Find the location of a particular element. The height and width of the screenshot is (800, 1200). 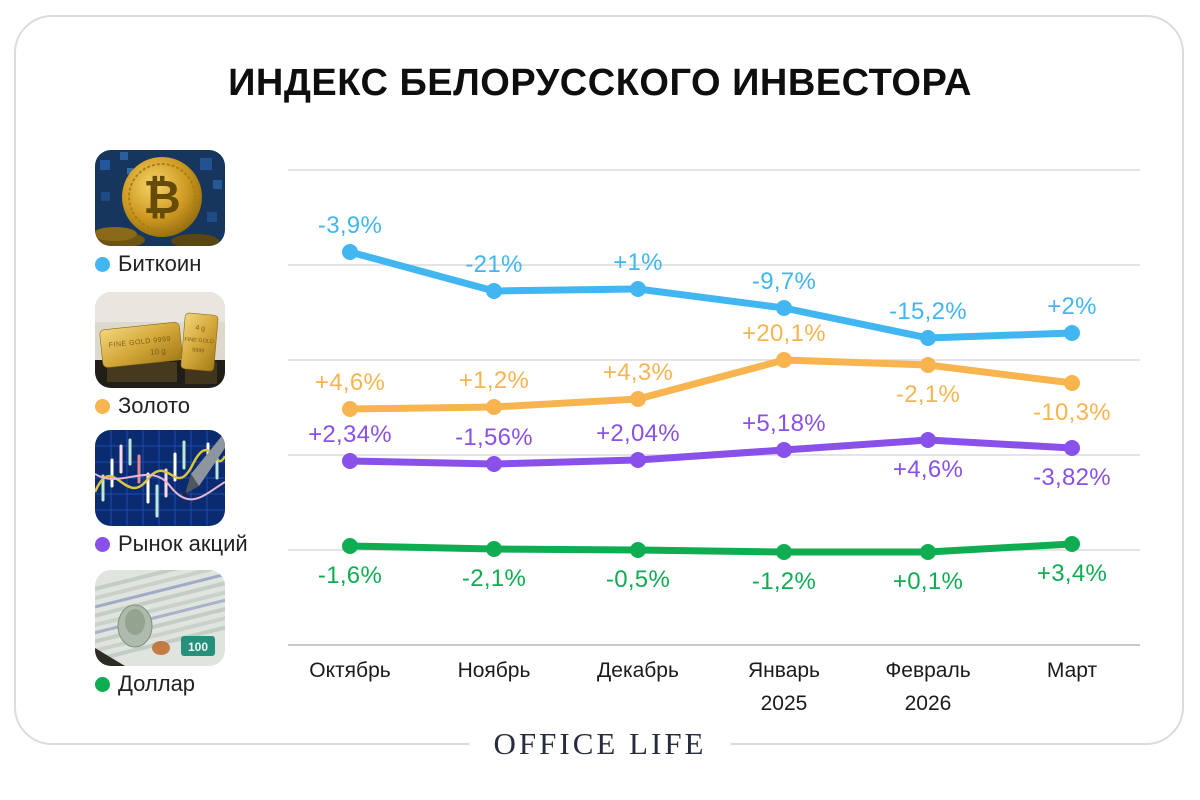

x-axis-label-5: Март is located at coordinates (1072, 670).